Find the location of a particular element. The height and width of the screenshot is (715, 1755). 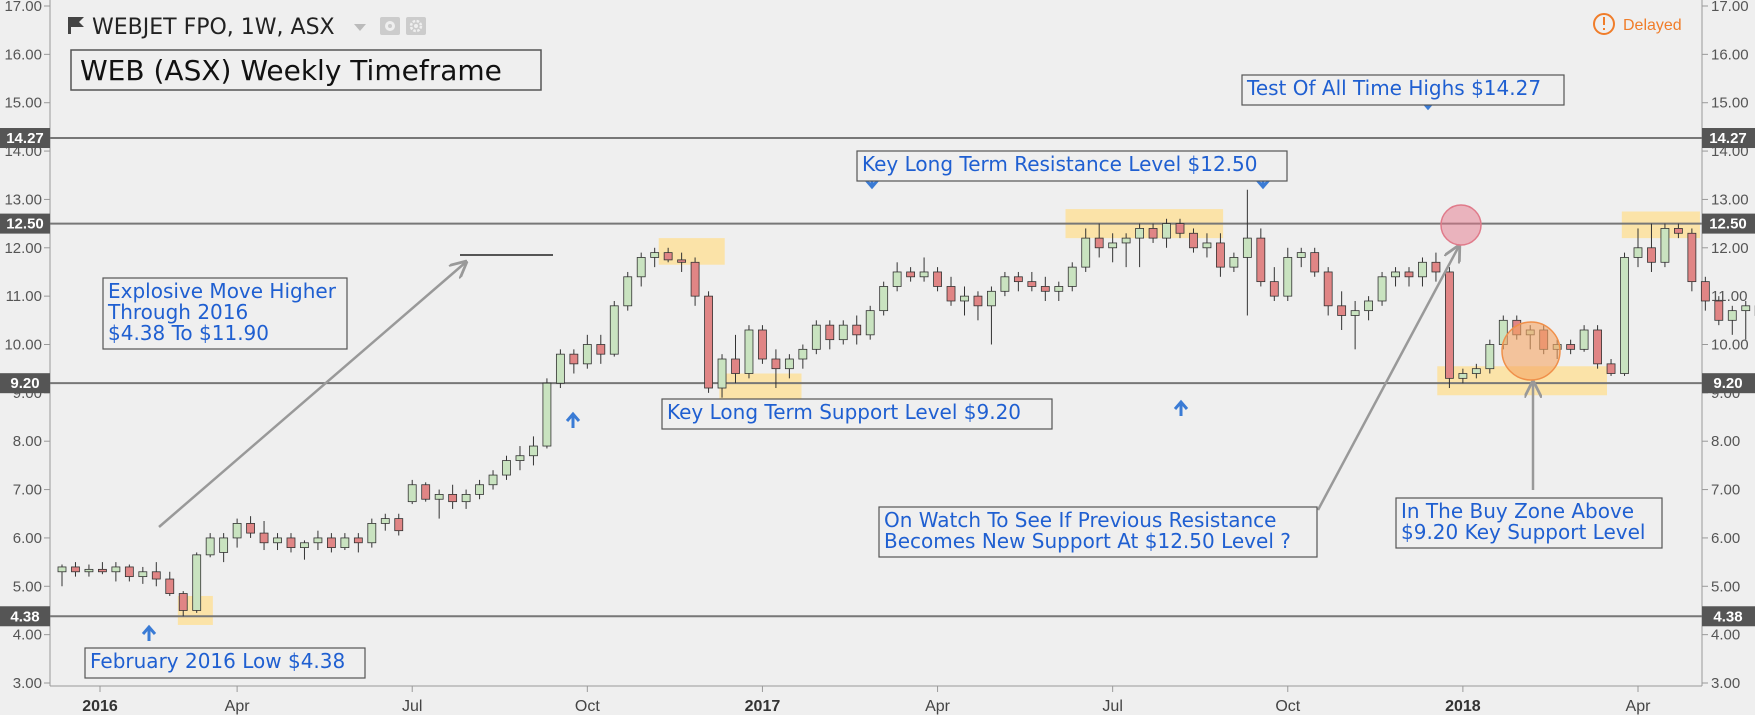

level-tag-label: 12.50 is located at coordinates (1728, 224).